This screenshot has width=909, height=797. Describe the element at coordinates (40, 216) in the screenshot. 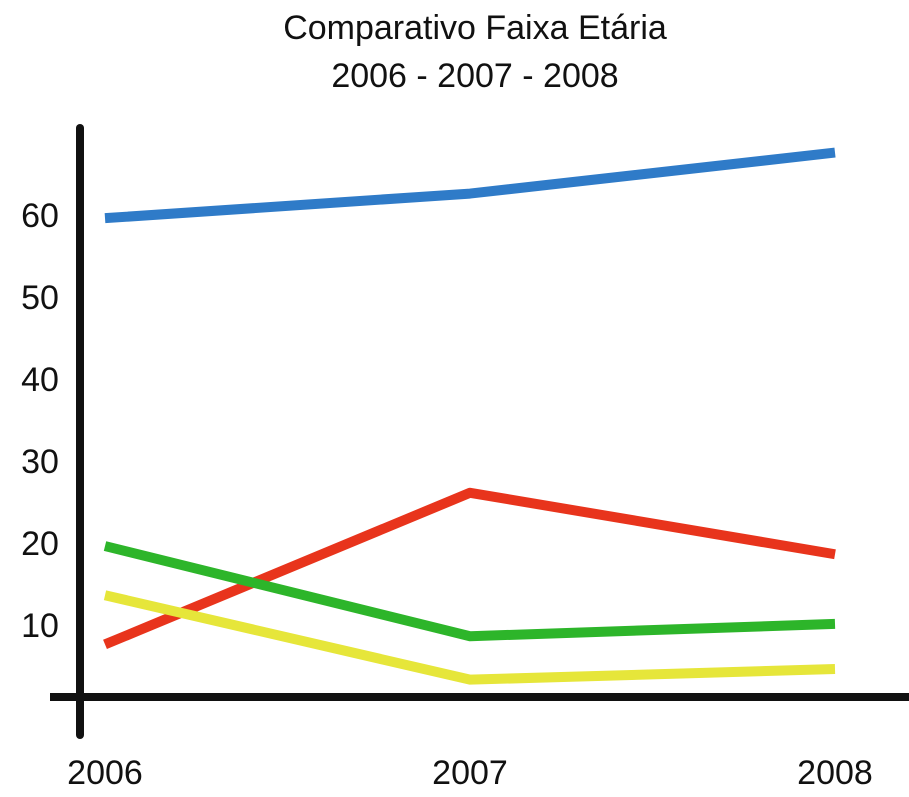

I see `y-tick-label: 60` at that location.